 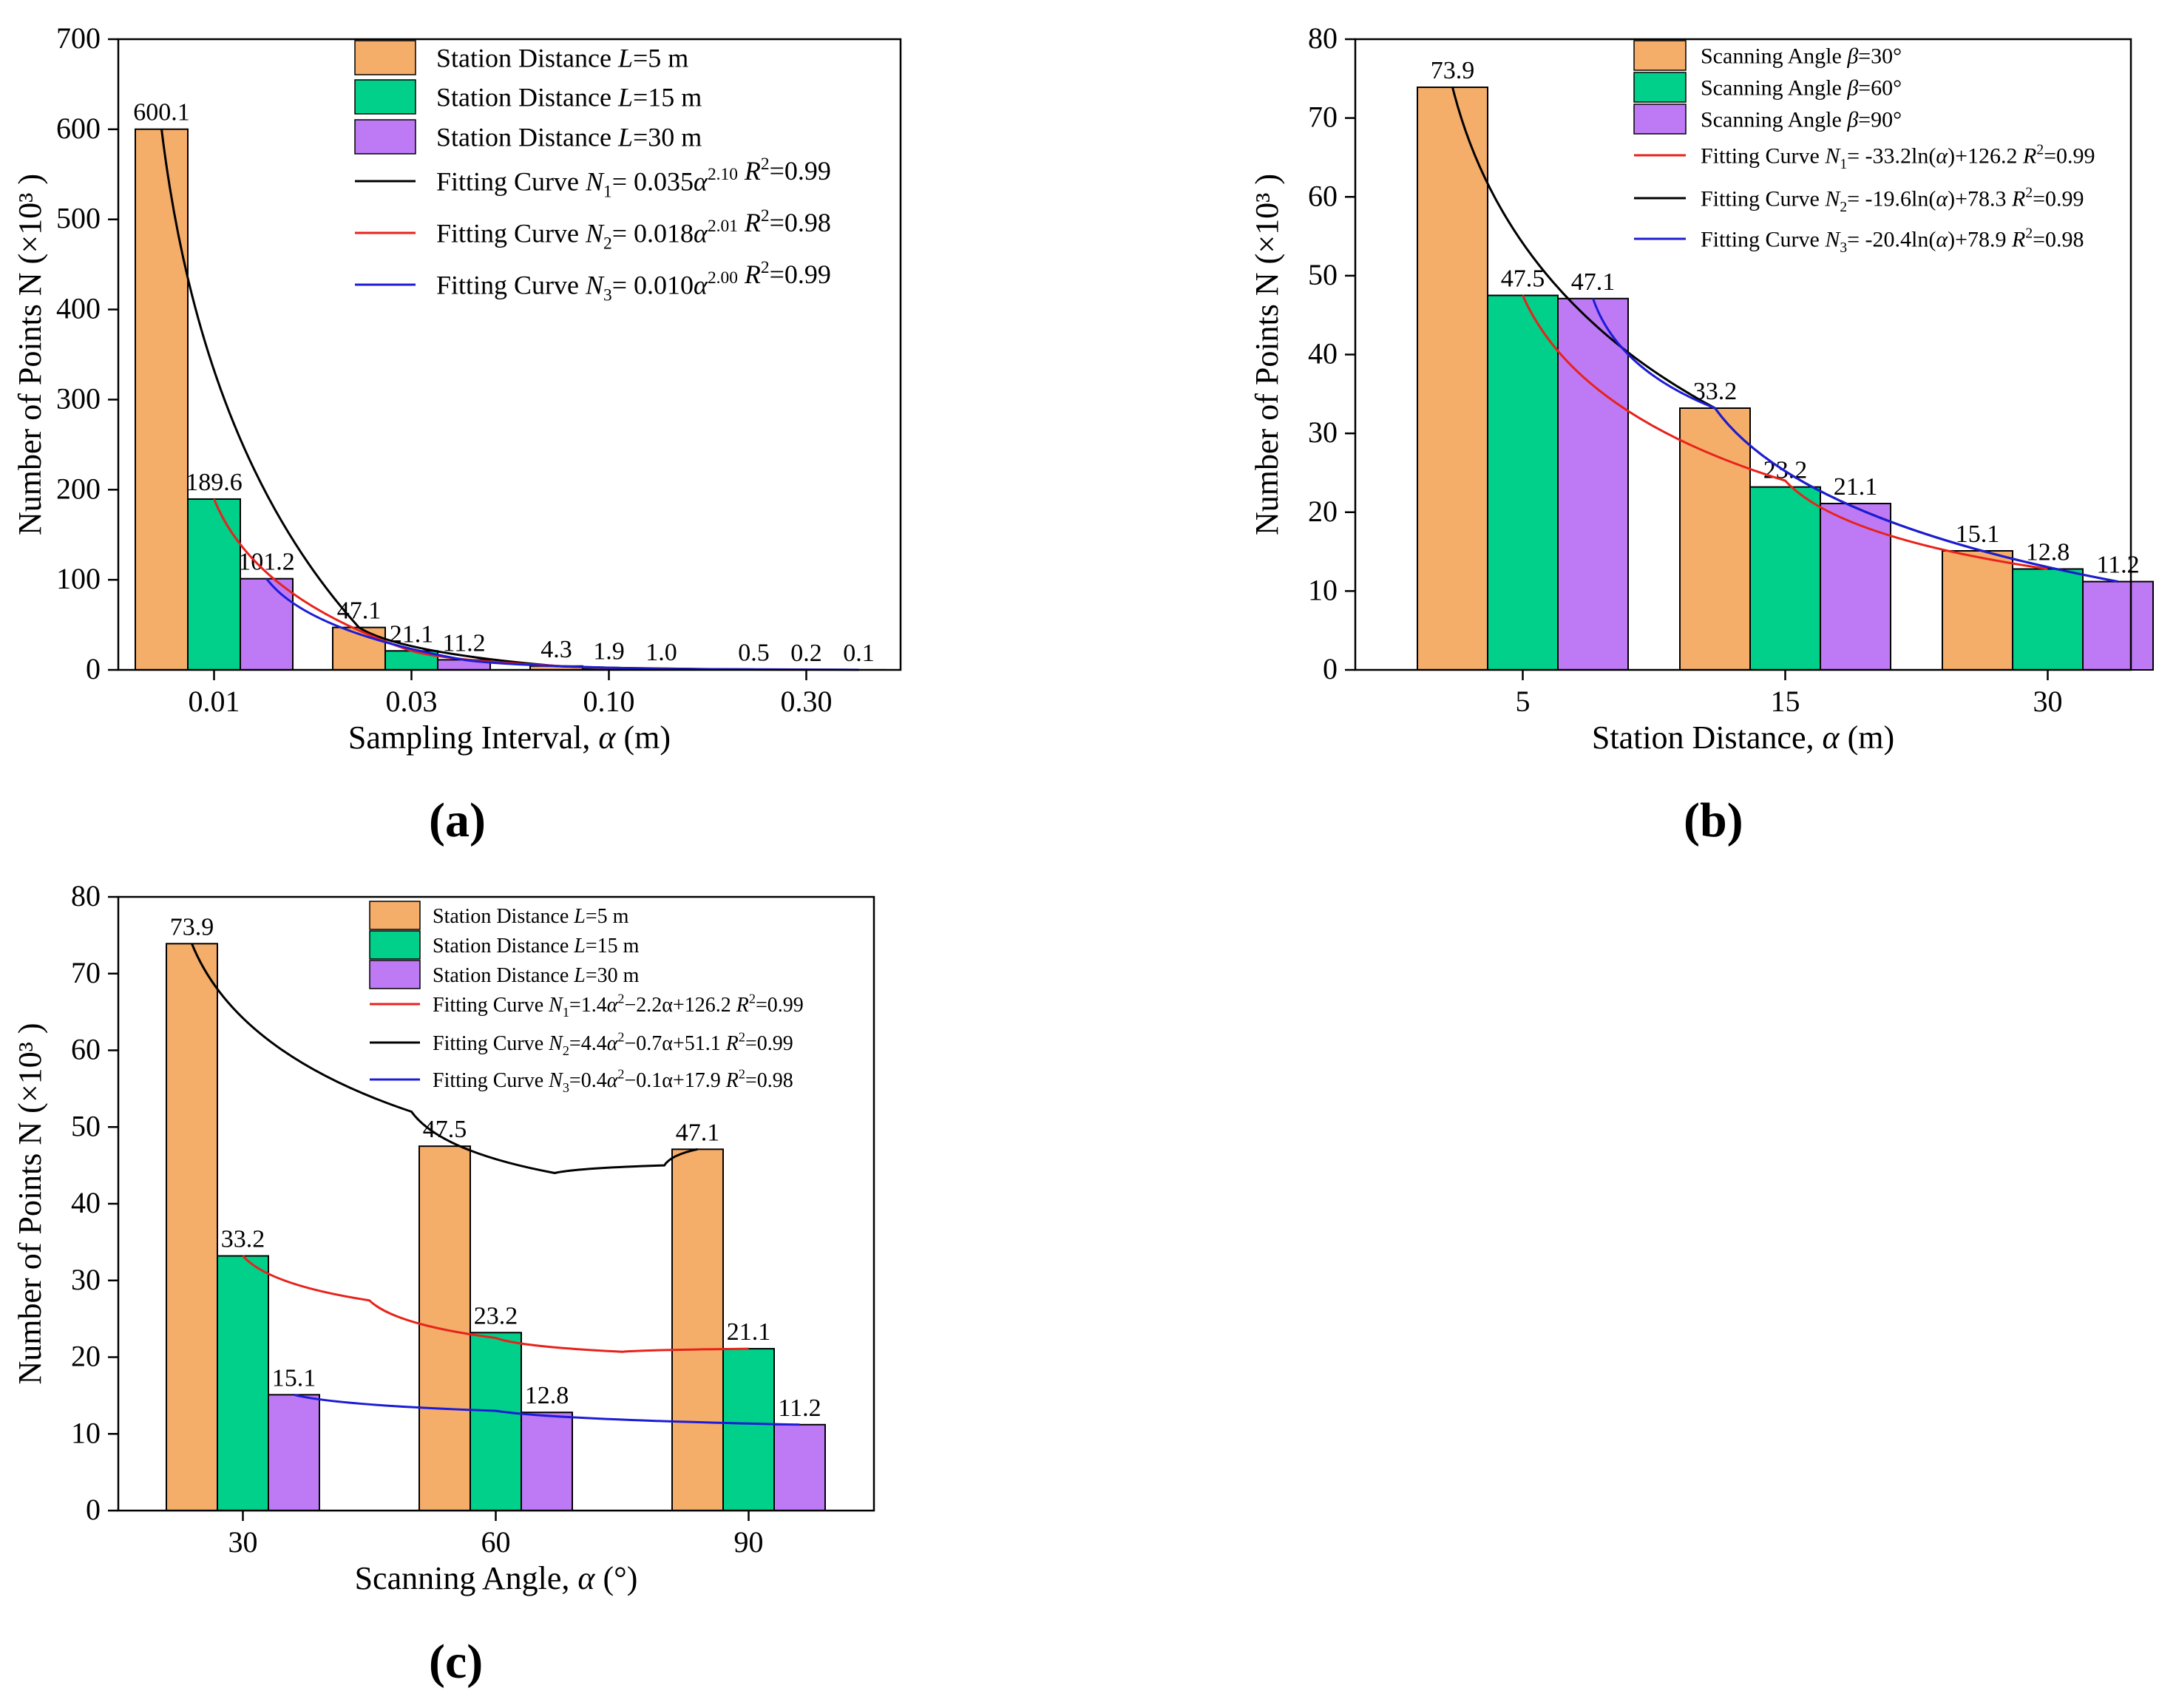 I want to click on x-axis-title-c: Scanning Angle, α (°), so click(x=496, y=1578).